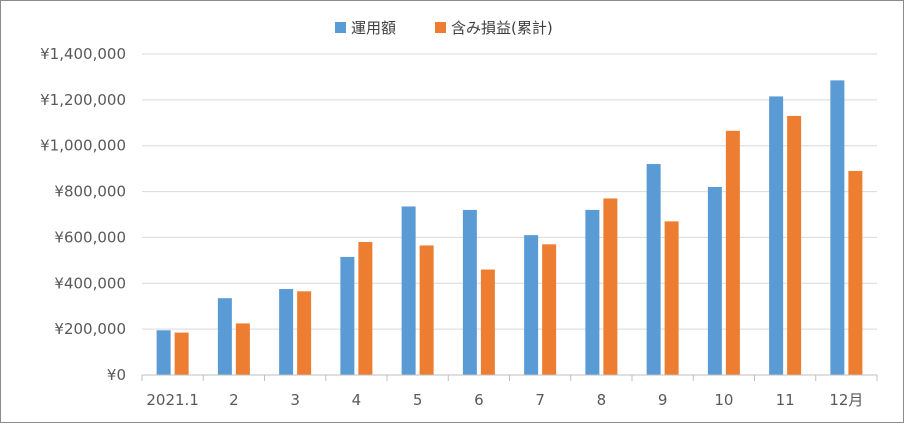  What do you see at coordinates (83, 100) in the screenshot?
I see `y-tick-label: ¥1,200,000` at bounding box center [83, 100].